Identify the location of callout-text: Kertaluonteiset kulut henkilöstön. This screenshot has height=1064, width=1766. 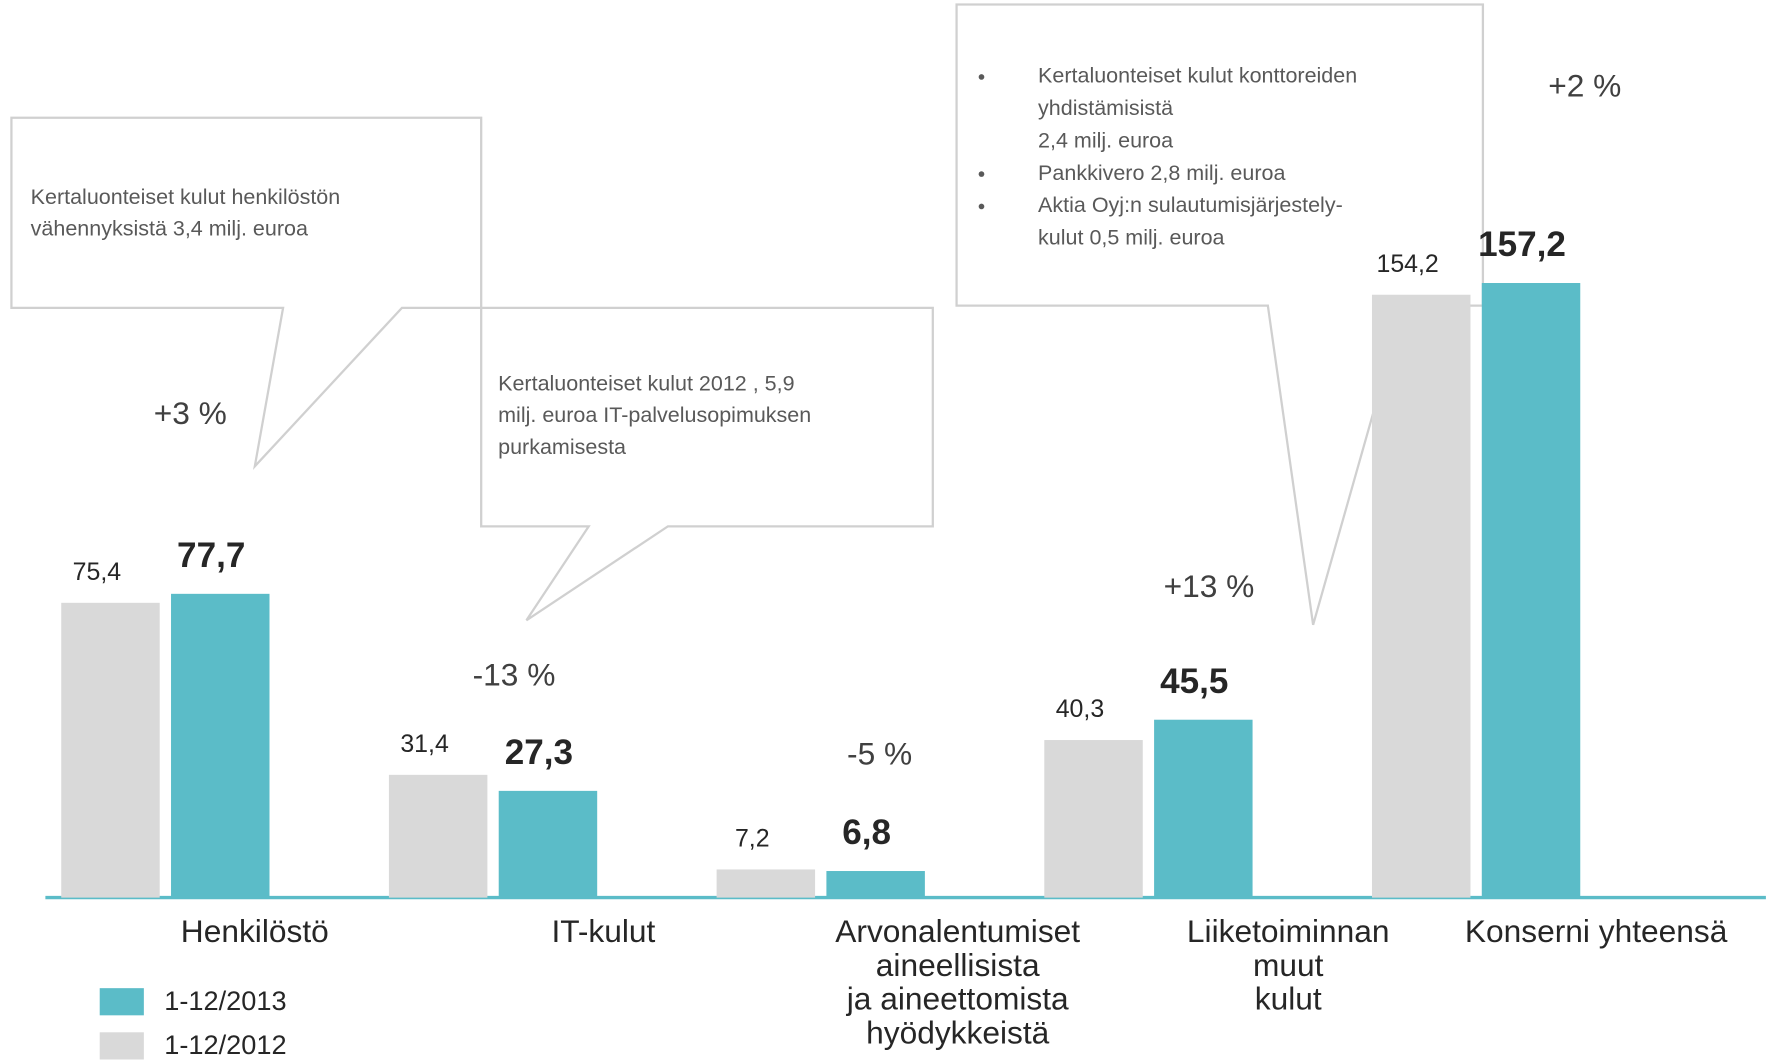
(186, 197).